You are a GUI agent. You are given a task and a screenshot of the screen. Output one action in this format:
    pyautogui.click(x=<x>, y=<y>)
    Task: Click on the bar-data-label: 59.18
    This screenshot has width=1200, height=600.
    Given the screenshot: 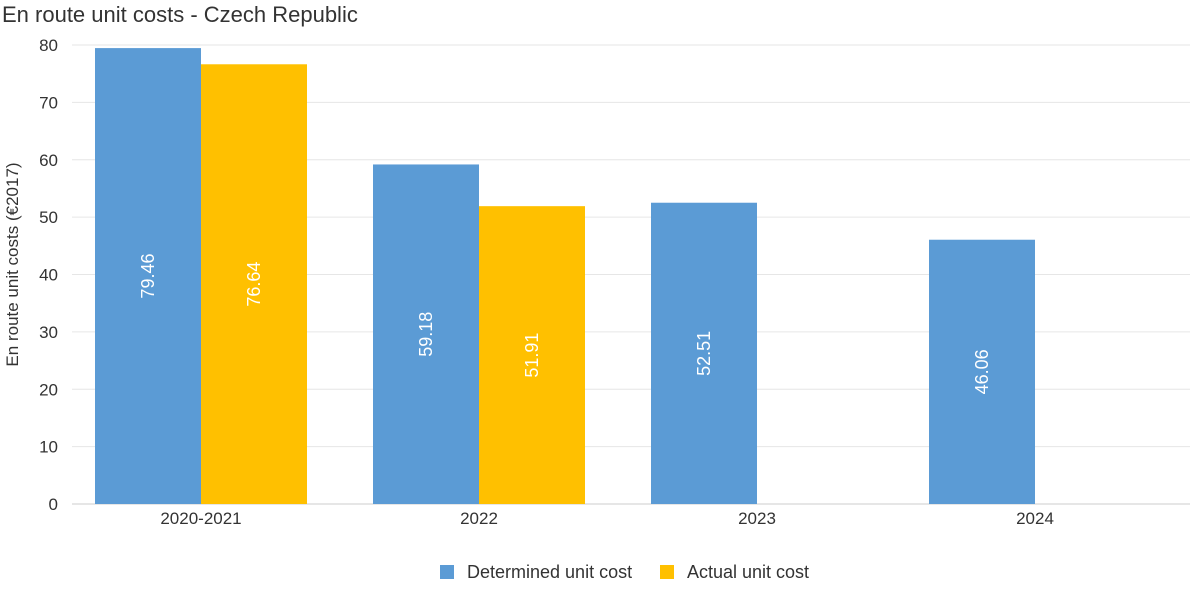 What is the action you would take?
    pyautogui.click(x=426, y=334)
    